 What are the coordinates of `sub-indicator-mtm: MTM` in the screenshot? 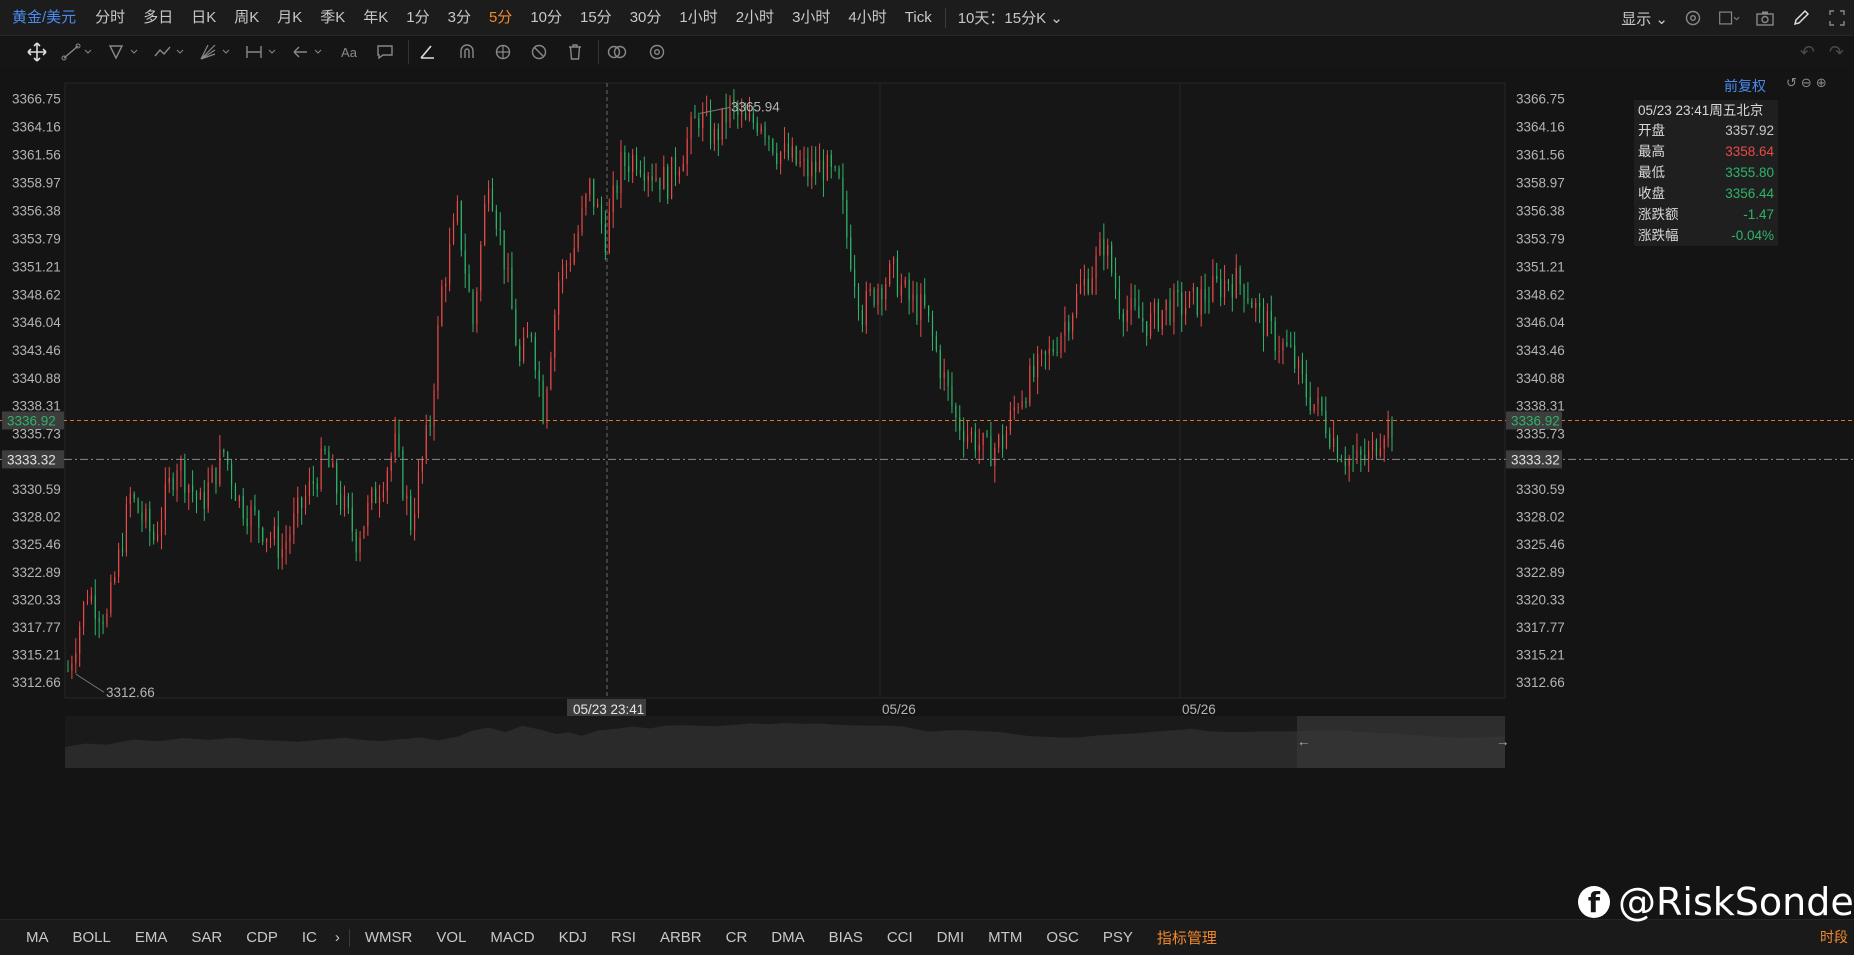 It's located at (1005, 937).